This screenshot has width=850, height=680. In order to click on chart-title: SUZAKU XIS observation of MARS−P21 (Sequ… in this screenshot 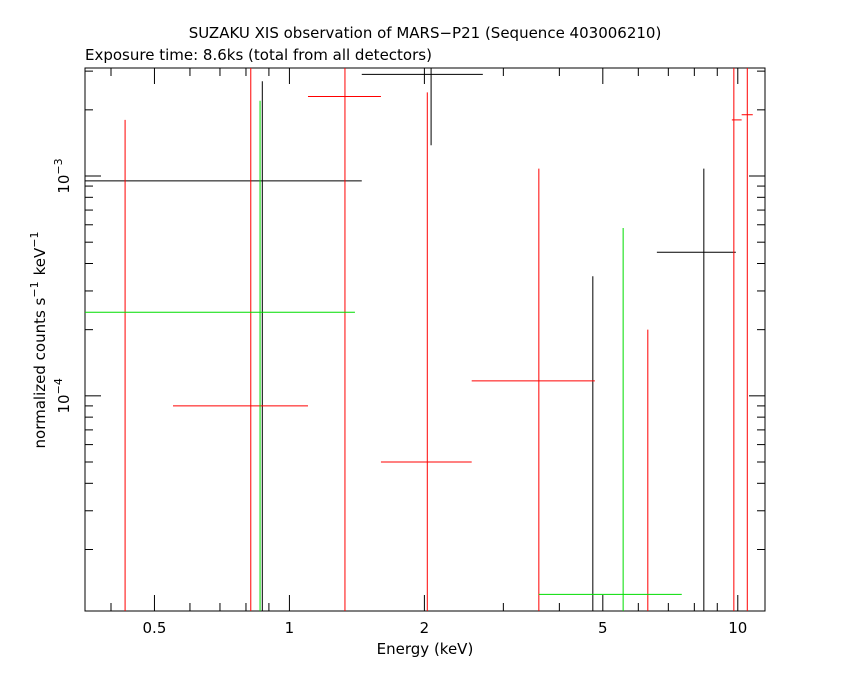, I will do `click(425, 33)`.